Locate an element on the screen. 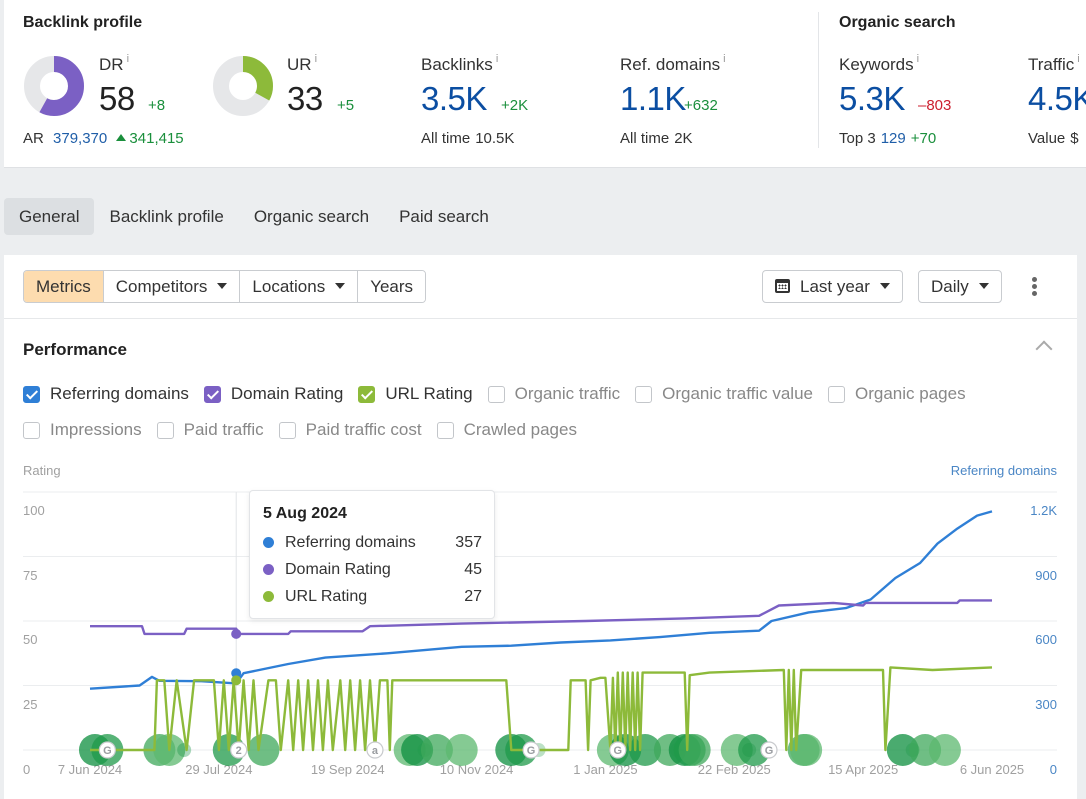 The image size is (1086, 799). checkbox-url-rating: URL Rating is located at coordinates (415, 394).